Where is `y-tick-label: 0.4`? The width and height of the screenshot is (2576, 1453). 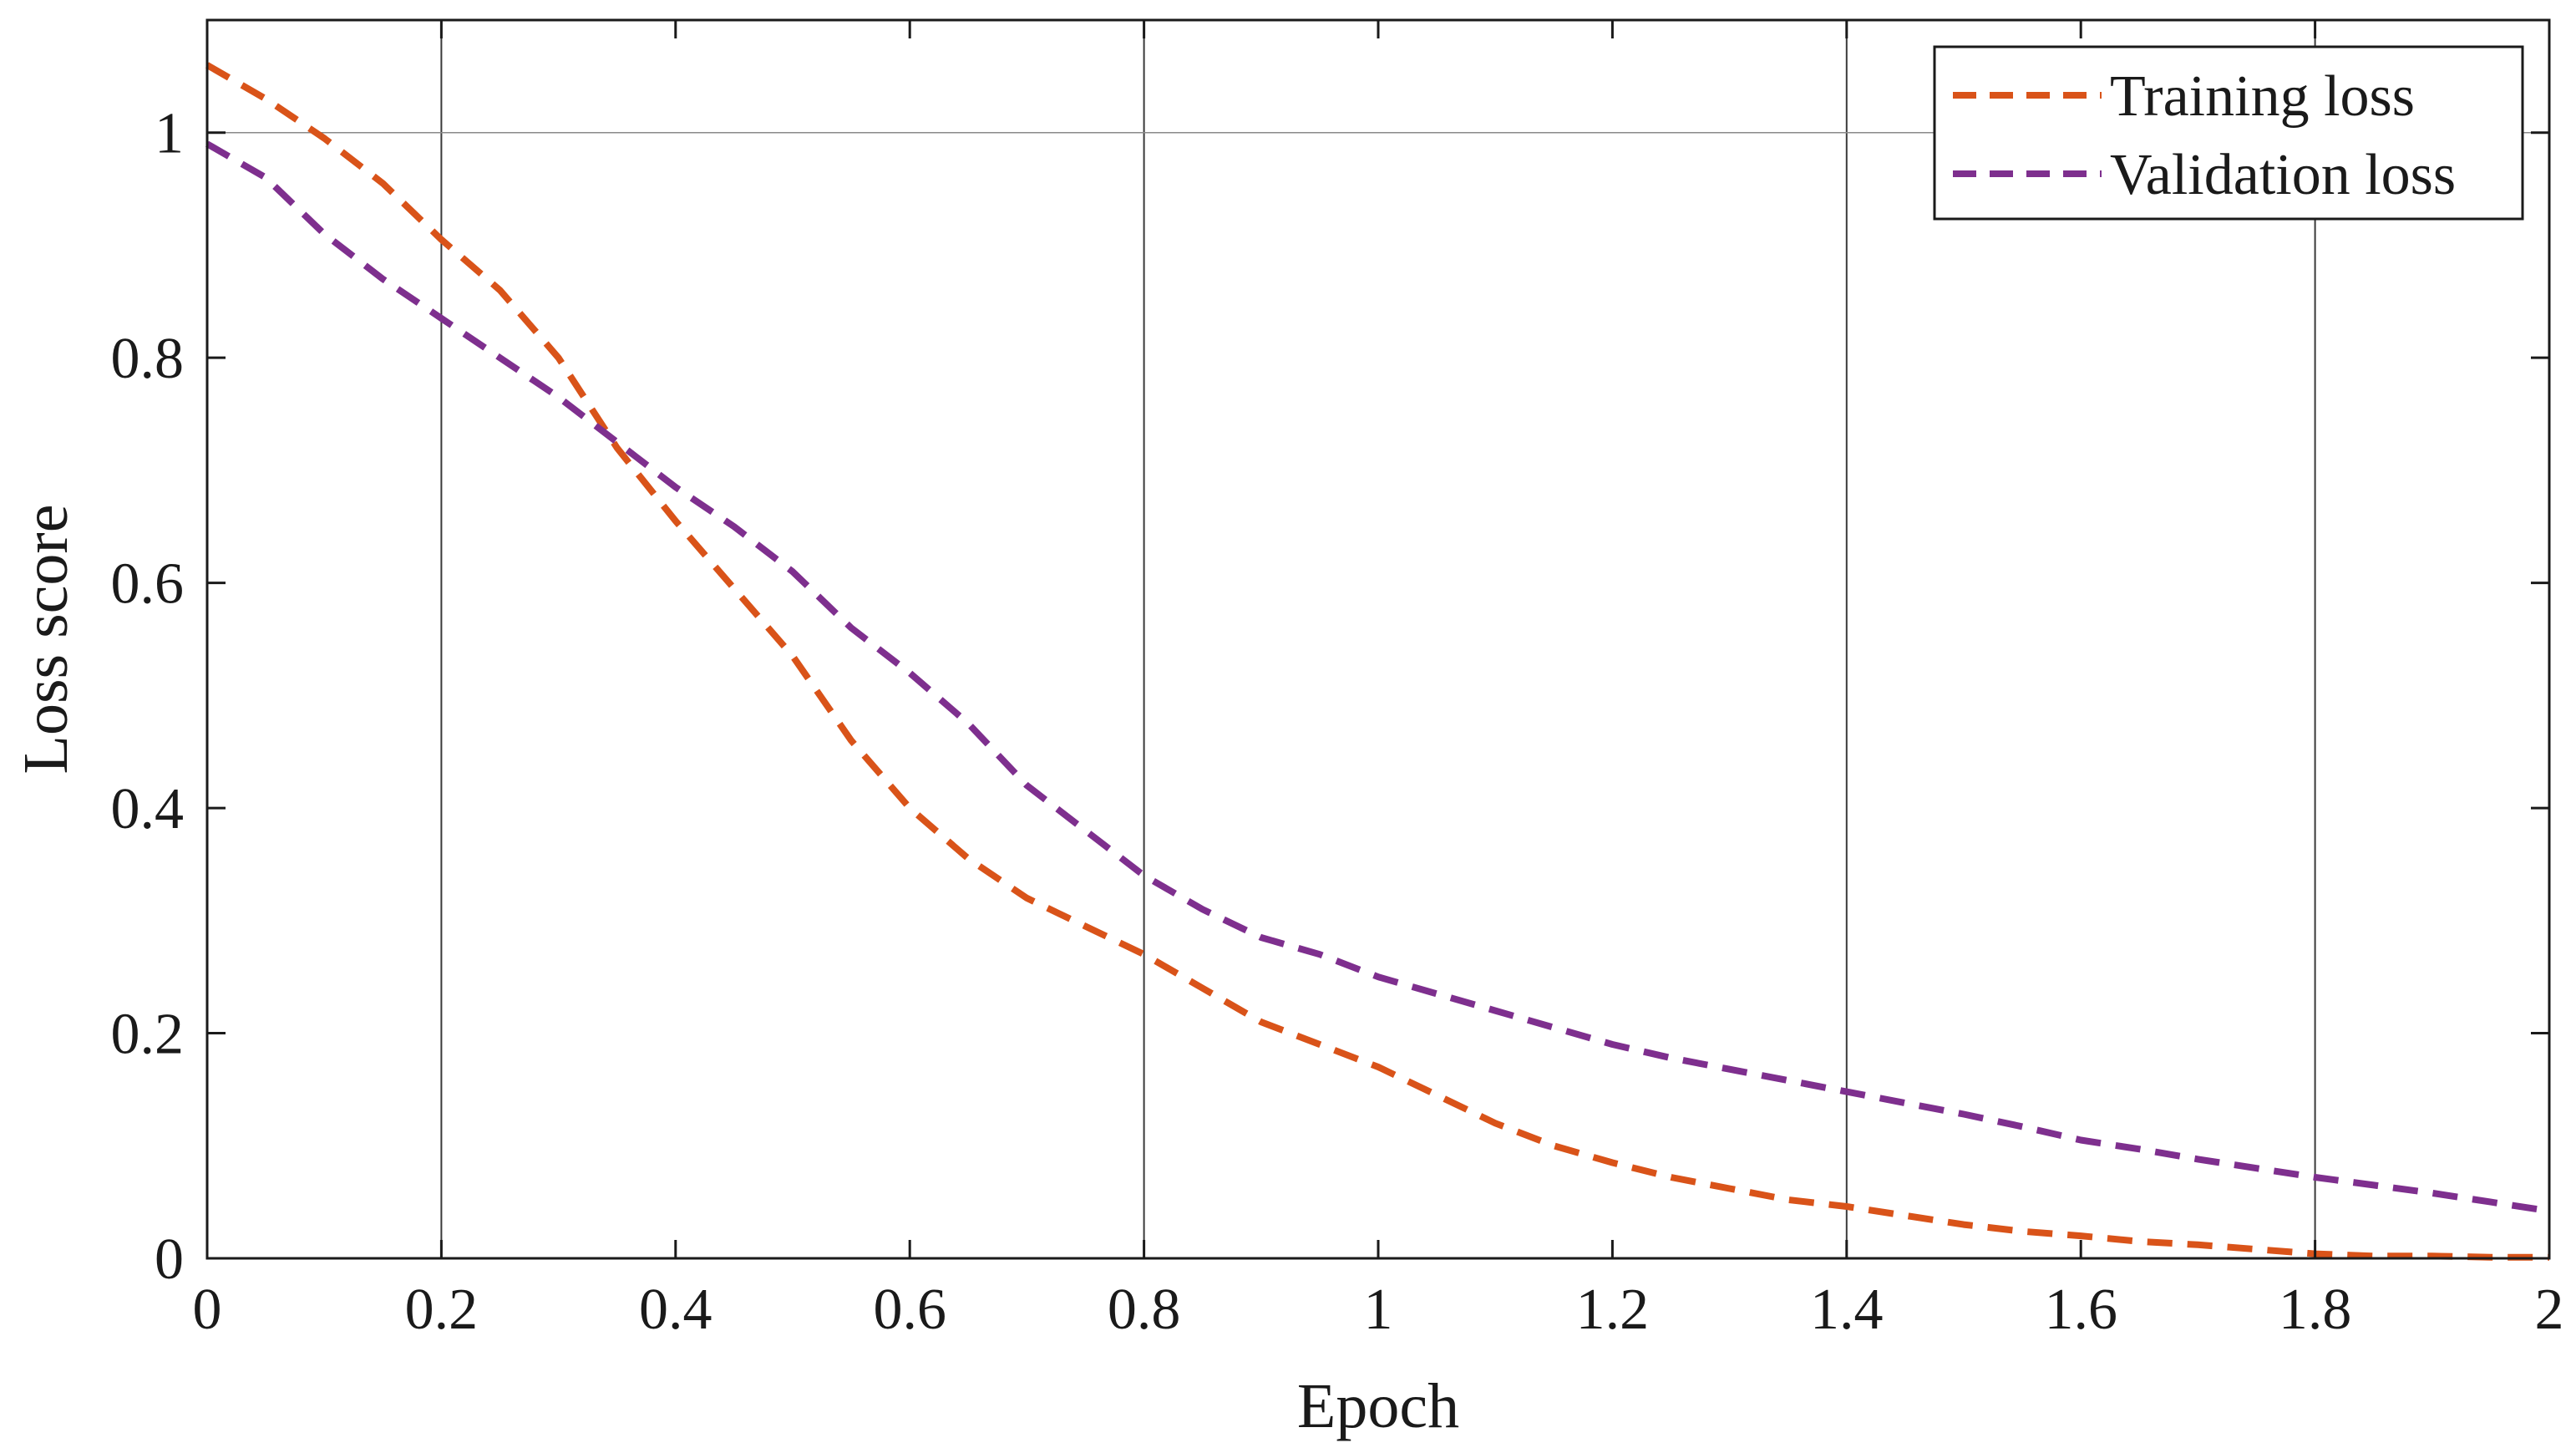 y-tick-label: 0.4 is located at coordinates (148, 809).